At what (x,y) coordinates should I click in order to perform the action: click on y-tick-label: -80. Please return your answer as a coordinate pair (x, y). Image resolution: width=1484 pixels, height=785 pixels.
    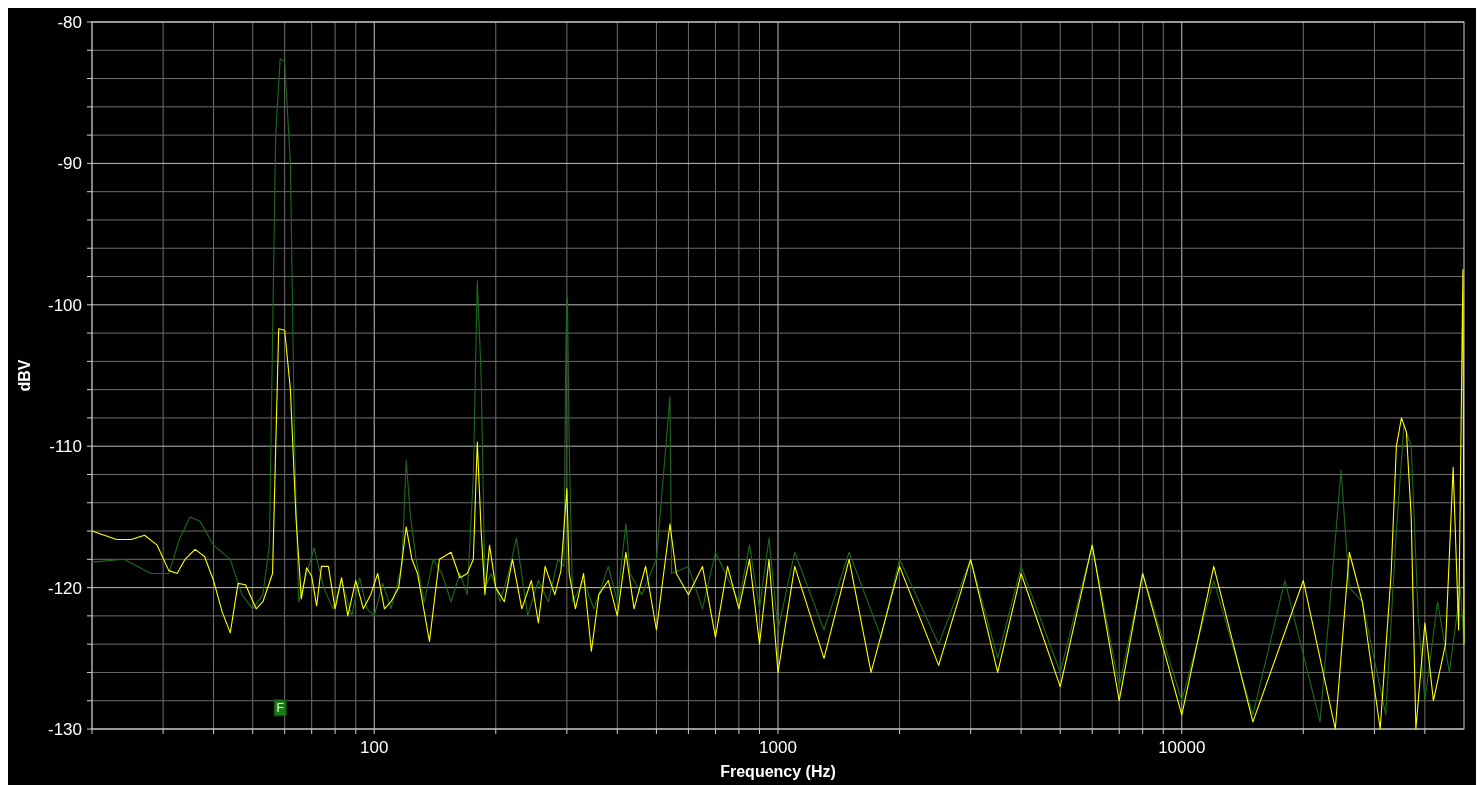
    Looking at the image, I should click on (69, 22).